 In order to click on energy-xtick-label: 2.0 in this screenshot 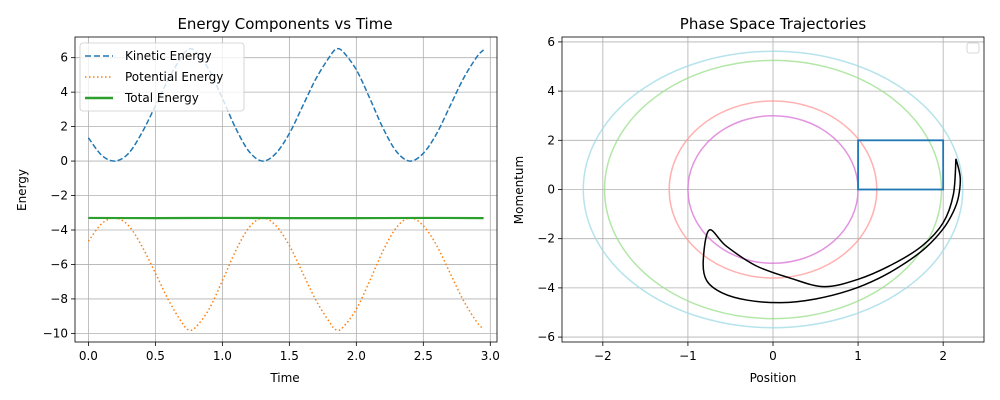, I will do `click(356, 356)`.